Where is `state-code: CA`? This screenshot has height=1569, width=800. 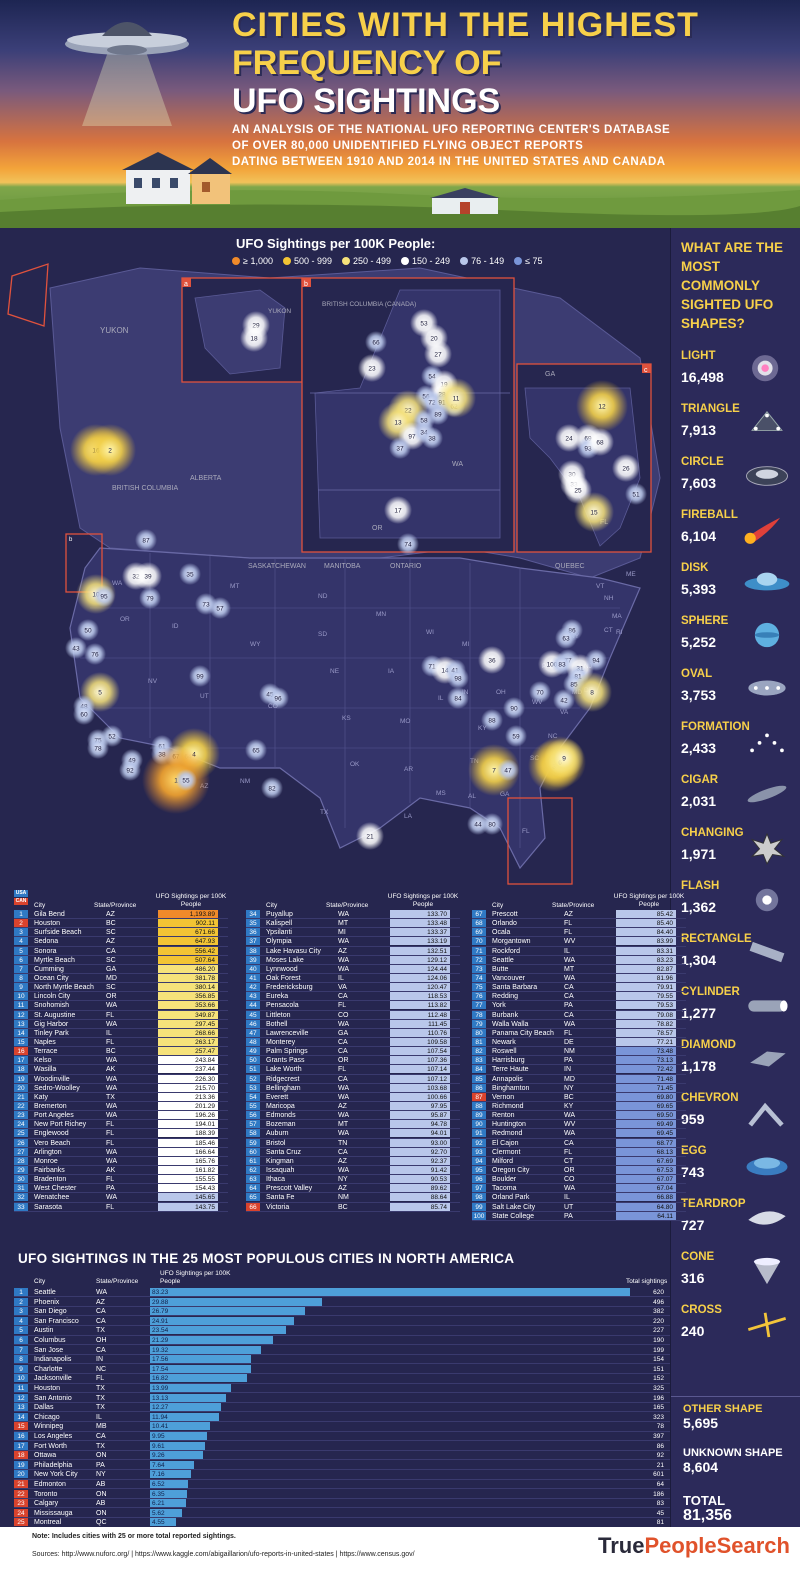 state-code: CA is located at coordinates (569, 1143).